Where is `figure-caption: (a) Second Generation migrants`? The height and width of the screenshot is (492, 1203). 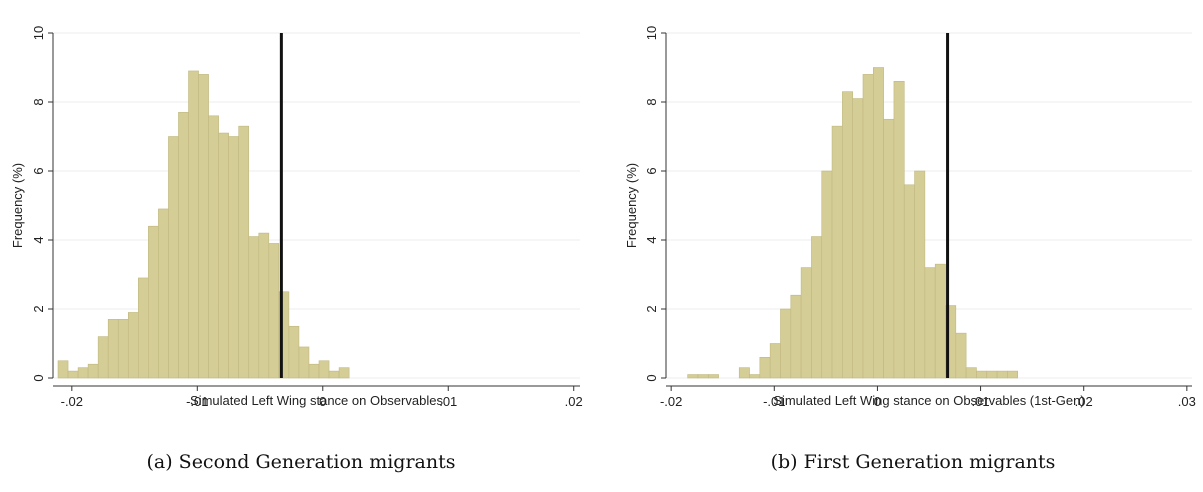 figure-caption: (a) Second Generation migrants is located at coordinates (300, 462).